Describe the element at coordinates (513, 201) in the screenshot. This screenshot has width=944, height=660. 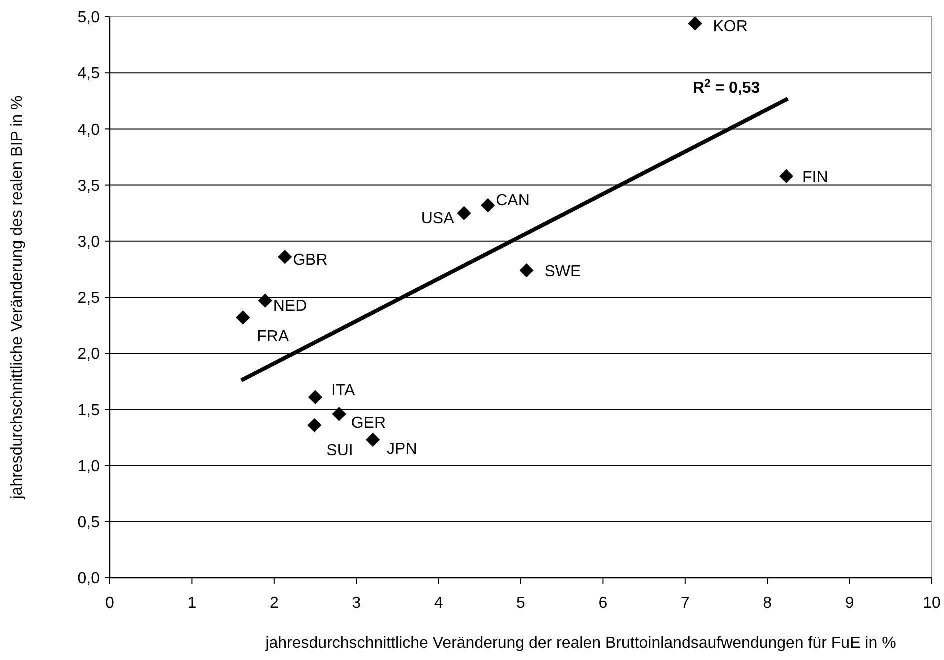
I see `annotation: CAN` at that location.